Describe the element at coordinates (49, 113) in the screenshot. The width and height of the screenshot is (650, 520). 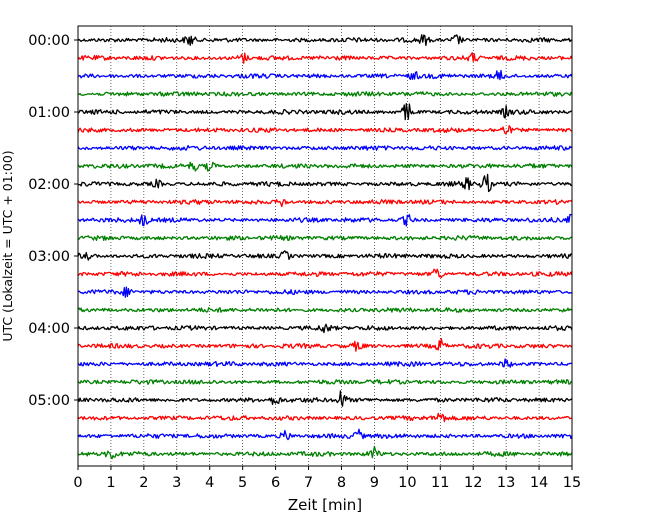
I see `y-tick-label: 01:00` at that location.